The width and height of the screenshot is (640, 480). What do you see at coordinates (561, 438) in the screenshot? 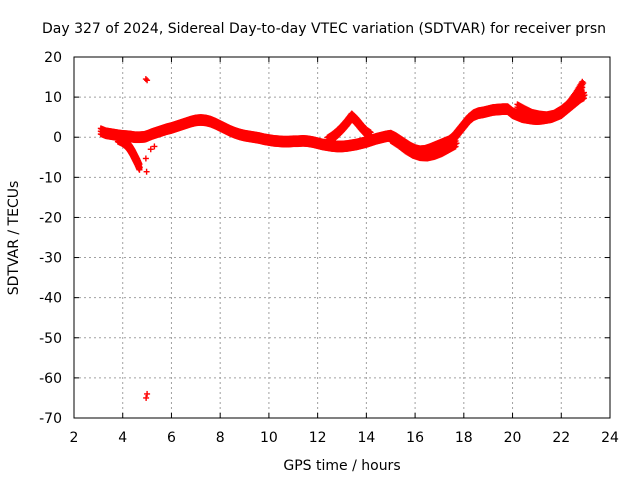
I see `x-tick-label: 22` at bounding box center [561, 438].